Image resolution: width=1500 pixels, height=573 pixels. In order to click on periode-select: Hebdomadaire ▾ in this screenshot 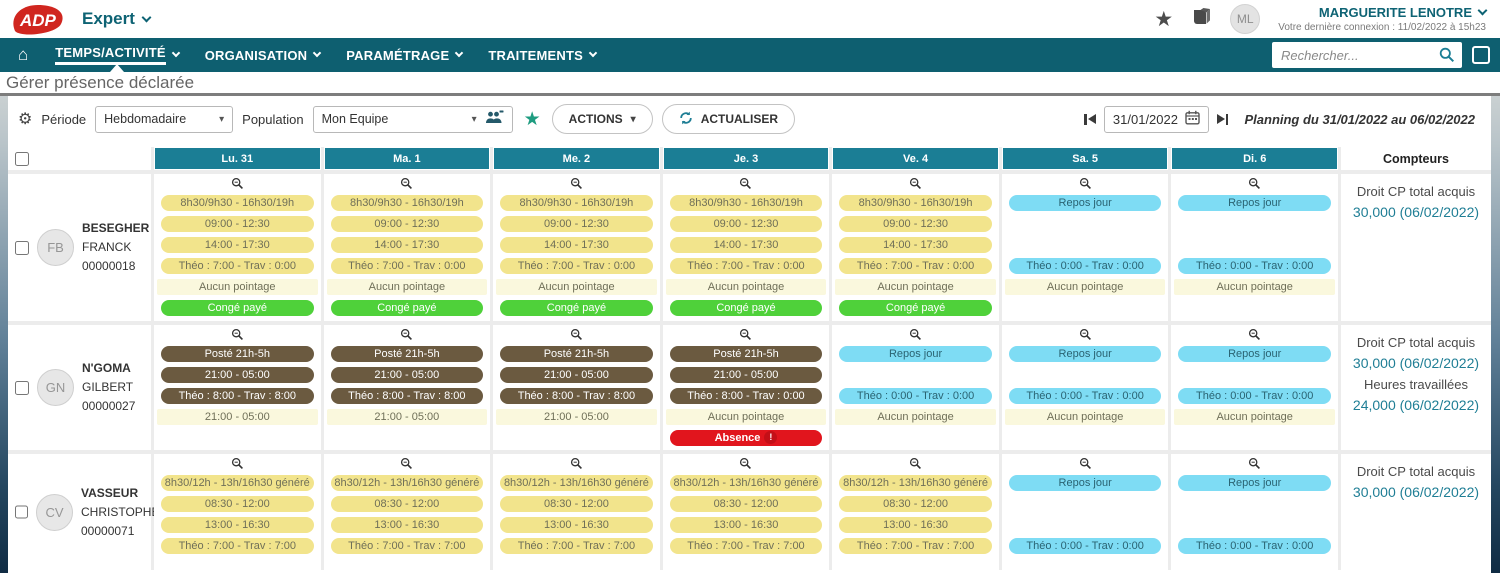, I will do `click(164, 119)`.